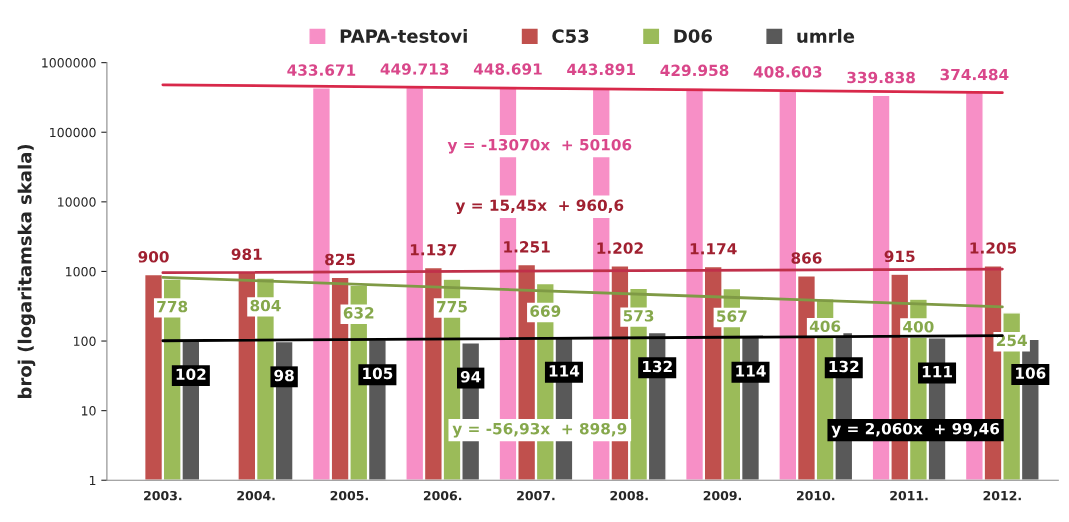 Image resolution: width=1069 pixels, height=522 pixels. I want to click on data-label: 433.671, so click(321, 70).